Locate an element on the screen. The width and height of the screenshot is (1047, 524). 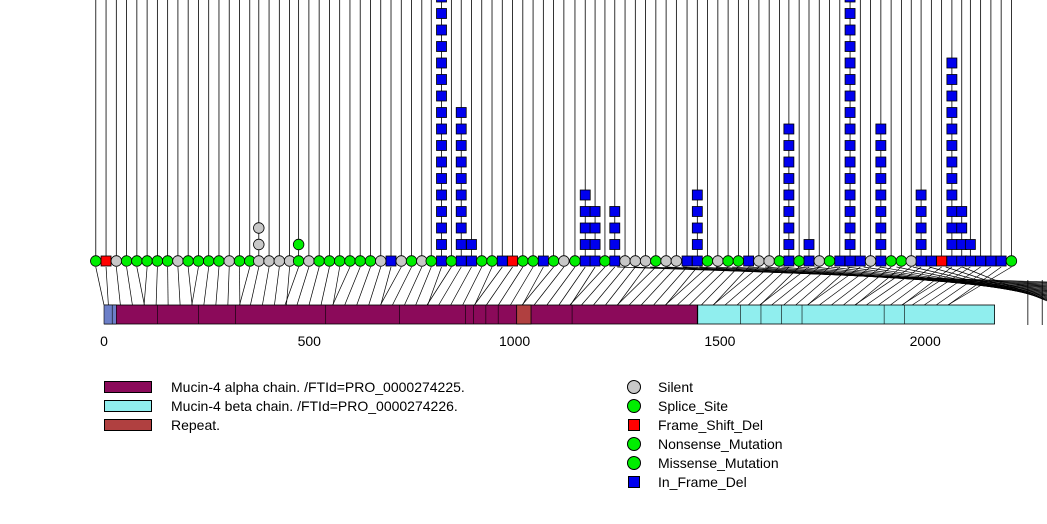
domain-swatch is located at coordinates (128, 387).